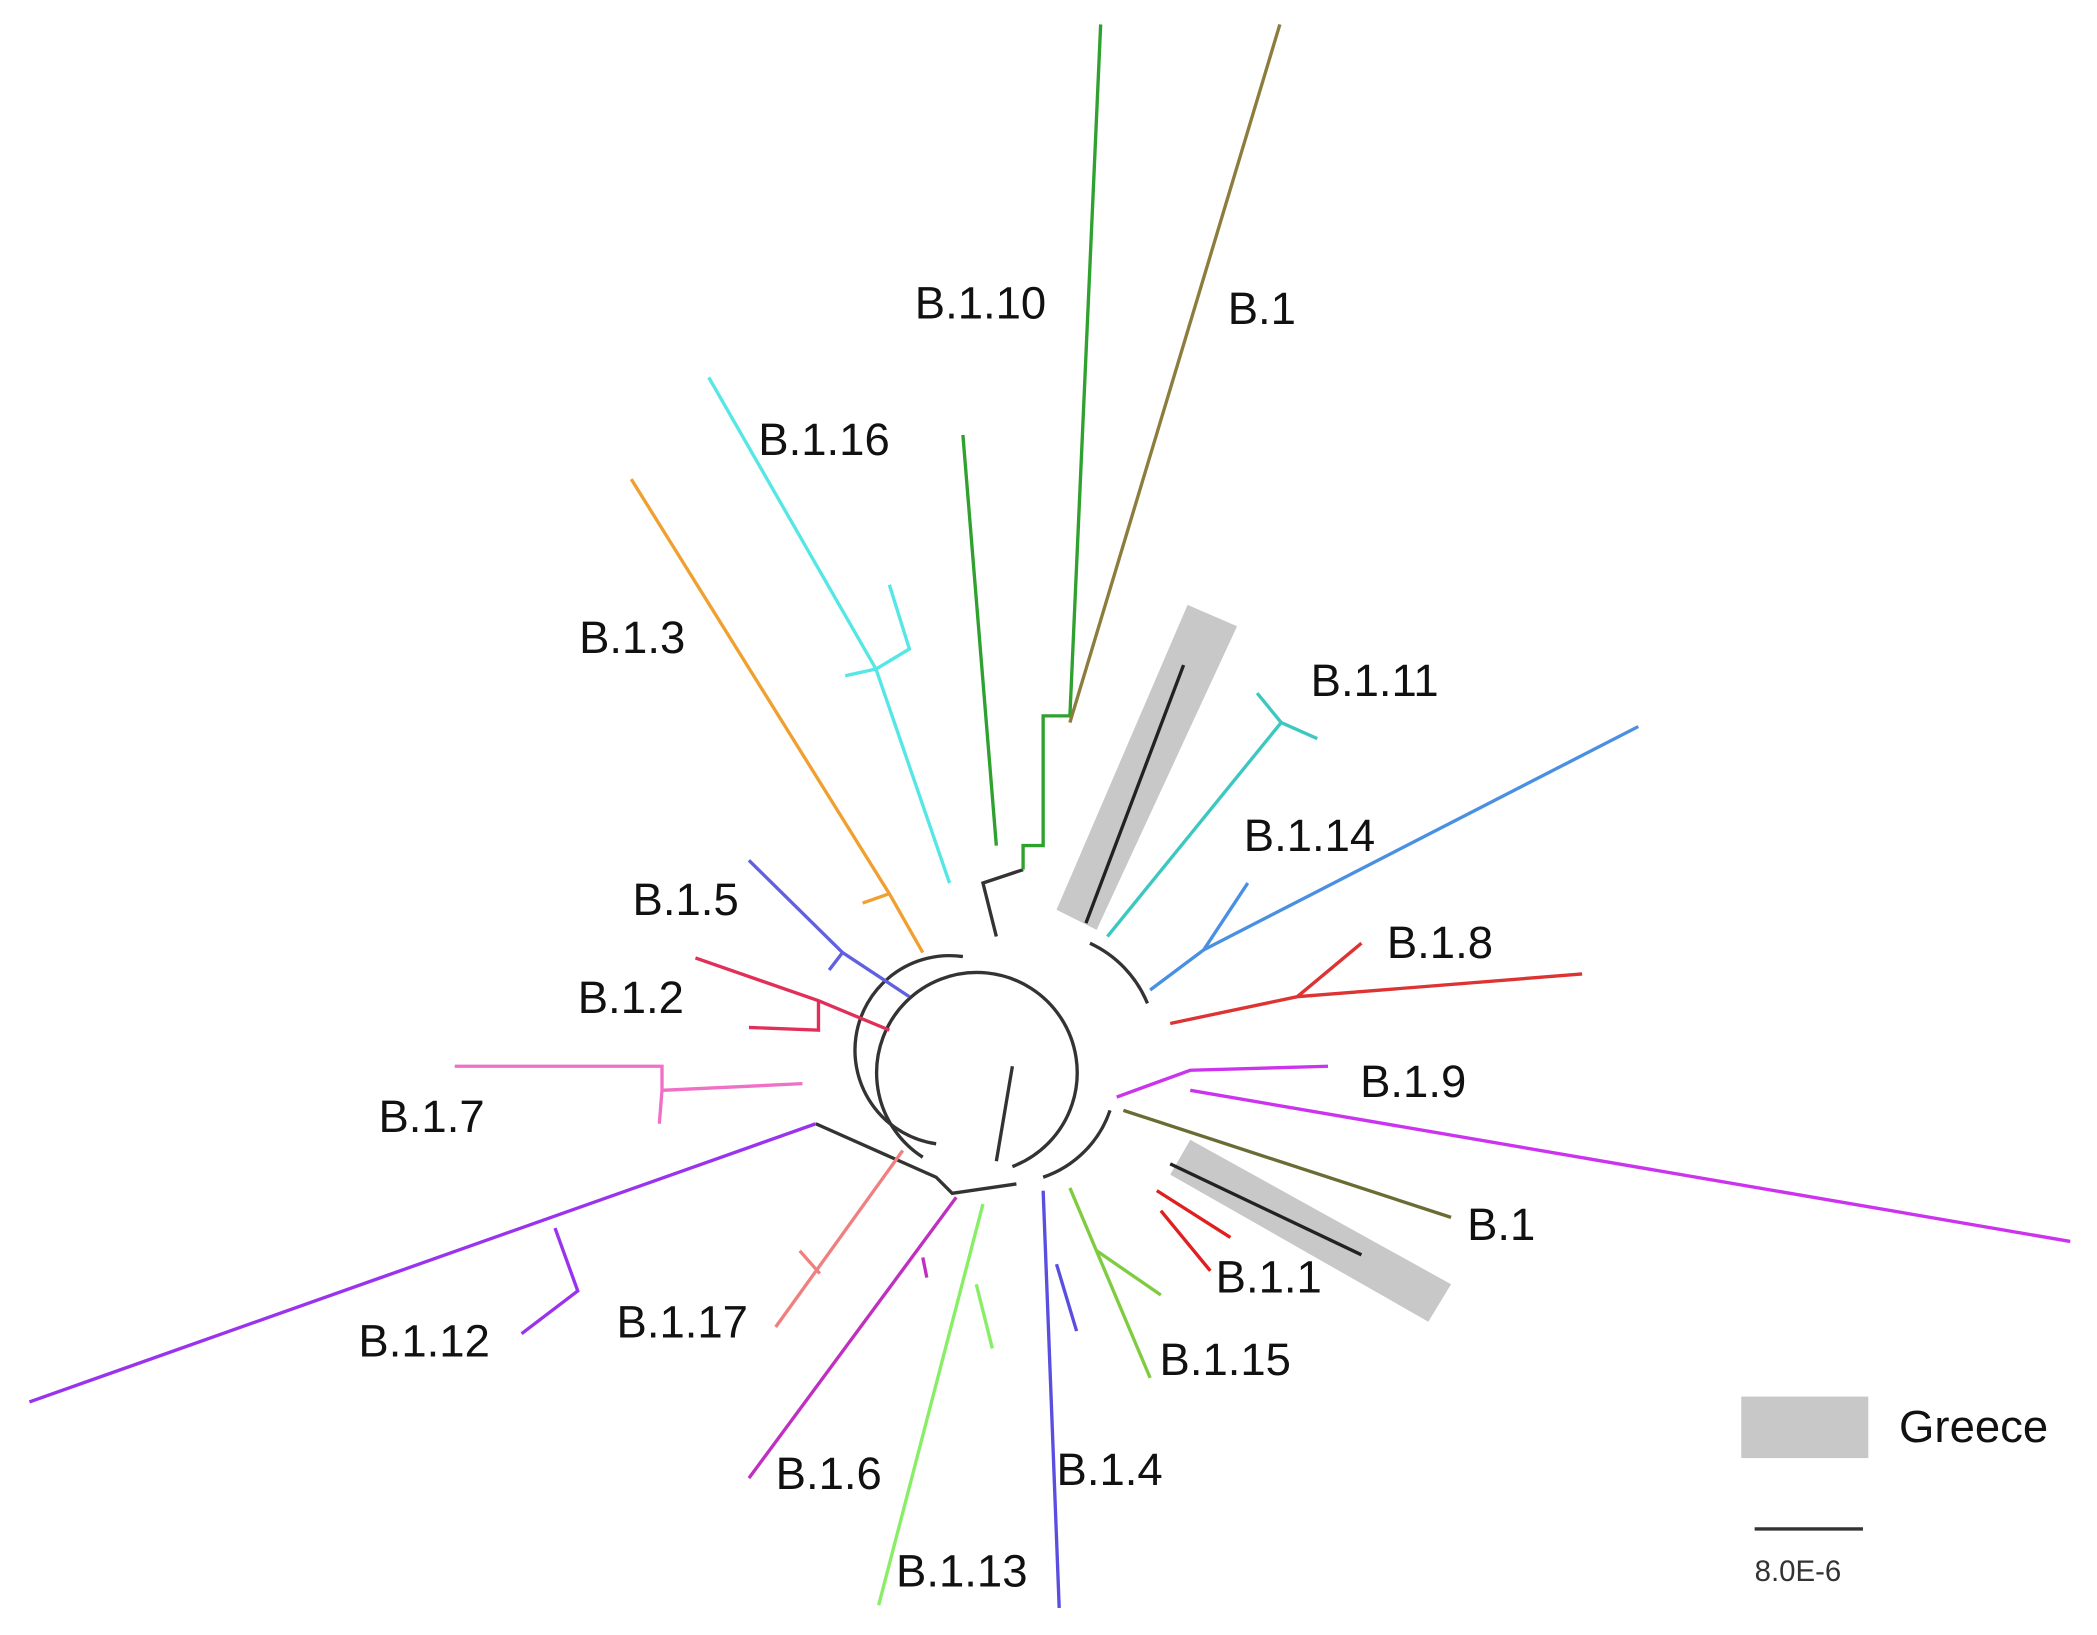  What do you see at coordinates (423, 1340) in the screenshot?
I see `clade-label: B.1.12` at bounding box center [423, 1340].